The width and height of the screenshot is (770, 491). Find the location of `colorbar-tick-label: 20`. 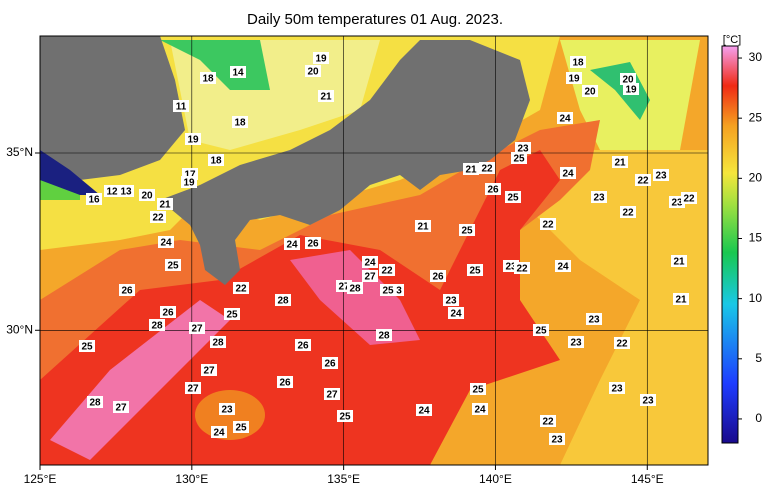

colorbar-tick-label: 20 is located at coordinates (756, 178).